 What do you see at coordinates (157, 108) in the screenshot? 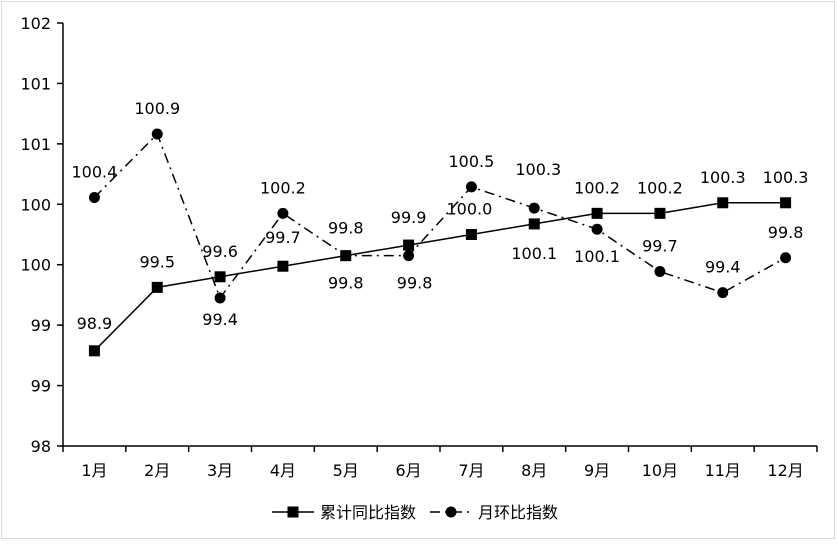
I see `monthly-data-label: 100.9` at bounding box center [157, 108].